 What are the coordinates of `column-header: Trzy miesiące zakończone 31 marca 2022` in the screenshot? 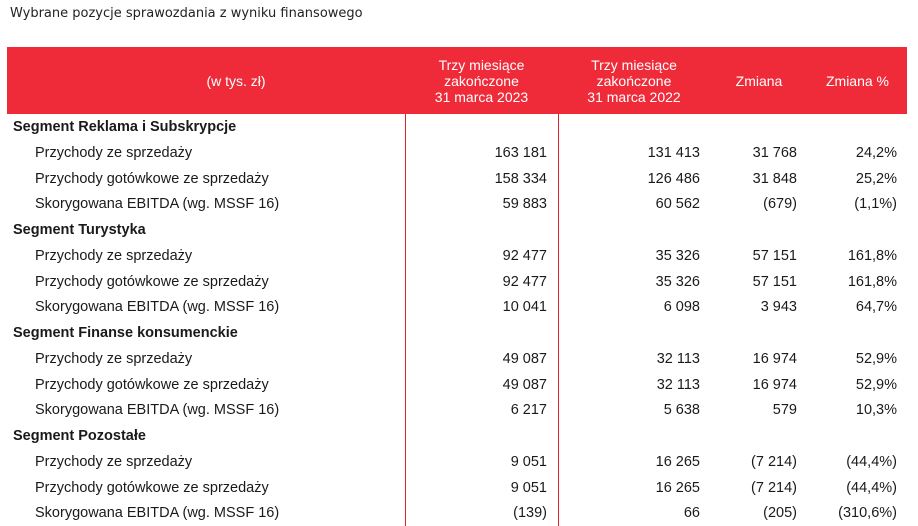 It's located at (634, 80).